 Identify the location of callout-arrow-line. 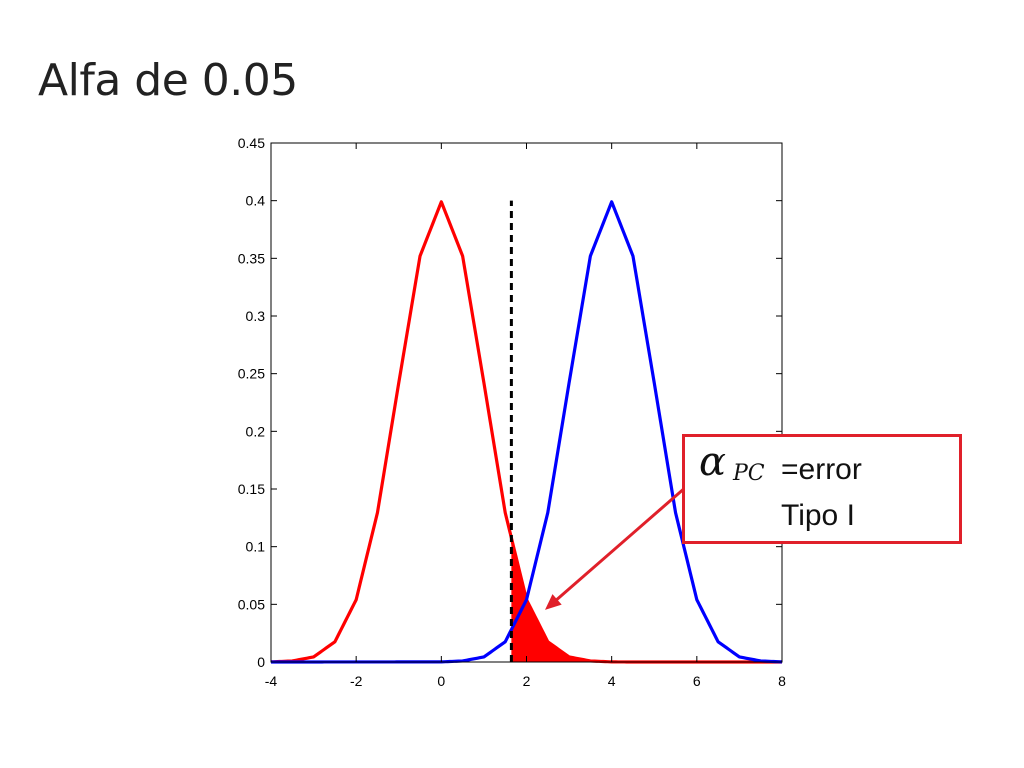
(619, 544).